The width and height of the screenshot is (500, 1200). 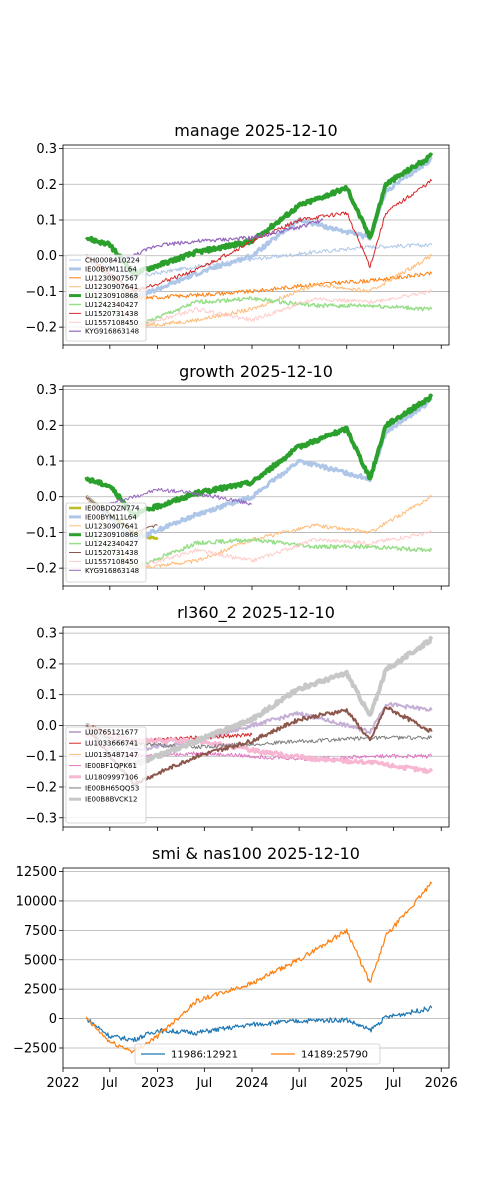 I want to click on y-tick-label: 10000, so click(x=36, y=901).